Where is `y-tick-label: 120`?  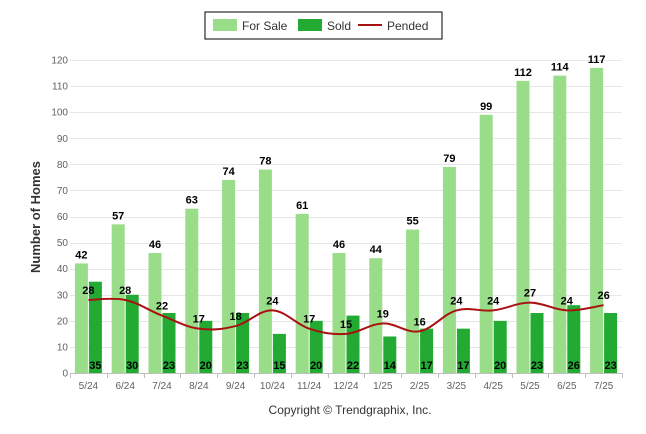 y-tick-label: 120 is located at coordinates (59, 61).